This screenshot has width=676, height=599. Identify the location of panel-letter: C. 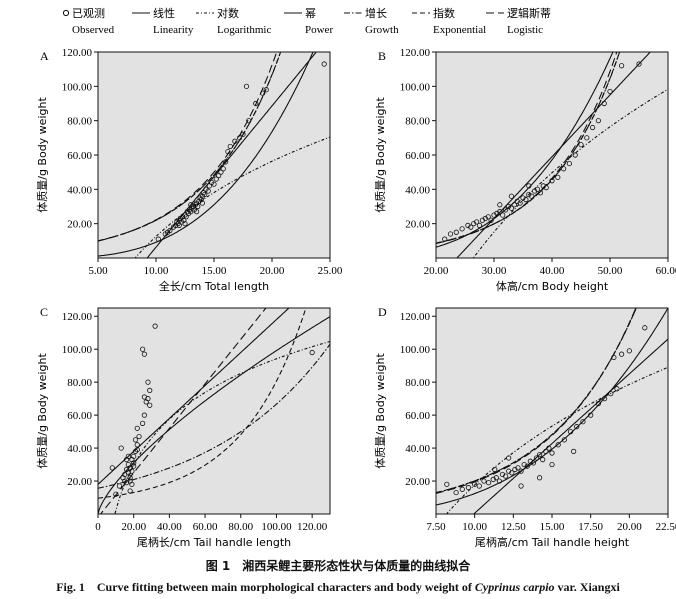
(44, 312).